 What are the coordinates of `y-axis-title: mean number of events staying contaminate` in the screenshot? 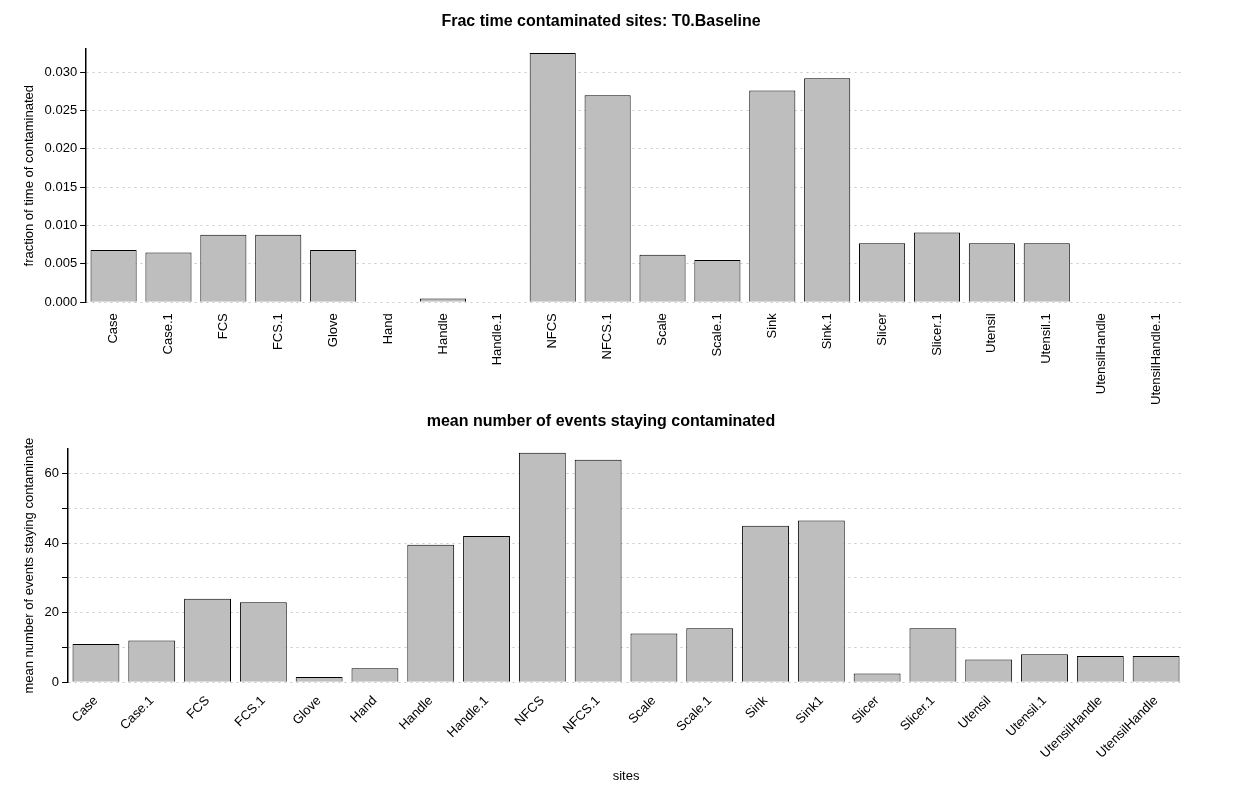 It's located at (29, 565).